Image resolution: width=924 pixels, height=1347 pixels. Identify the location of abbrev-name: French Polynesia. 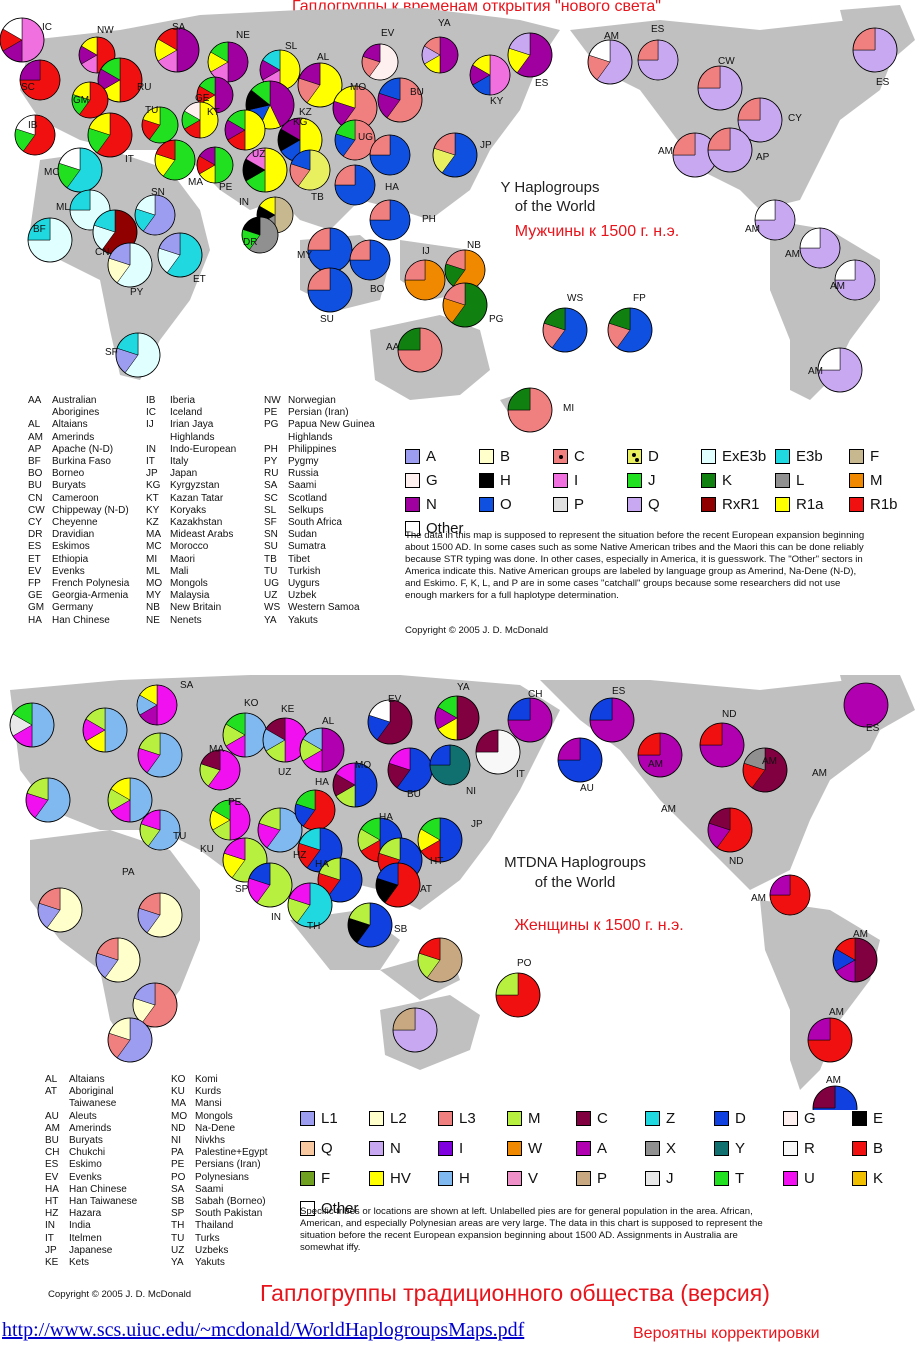
(91, 584).